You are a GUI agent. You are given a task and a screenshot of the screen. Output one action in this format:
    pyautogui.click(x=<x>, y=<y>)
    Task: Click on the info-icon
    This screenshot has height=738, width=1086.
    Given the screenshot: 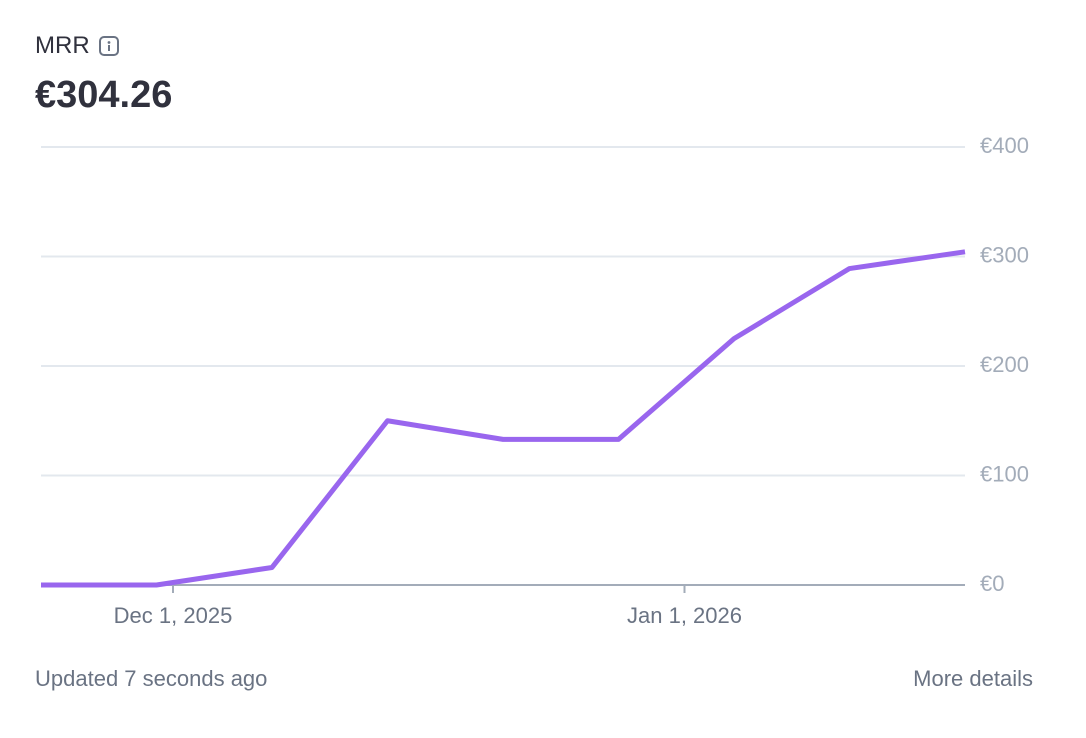 What is the action you would take?
    pyautogui.click(x=109, y=46)
    